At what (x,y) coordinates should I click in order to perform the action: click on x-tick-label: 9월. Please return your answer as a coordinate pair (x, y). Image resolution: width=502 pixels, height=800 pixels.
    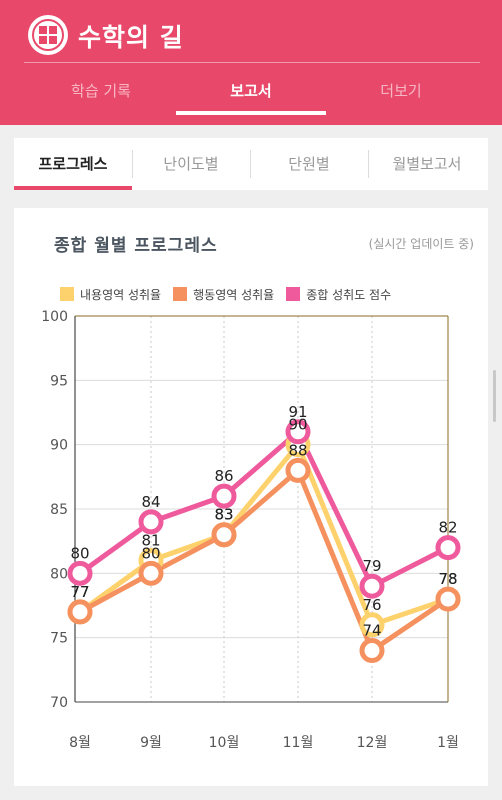
    Looking at the image, I should click on (151, 743).